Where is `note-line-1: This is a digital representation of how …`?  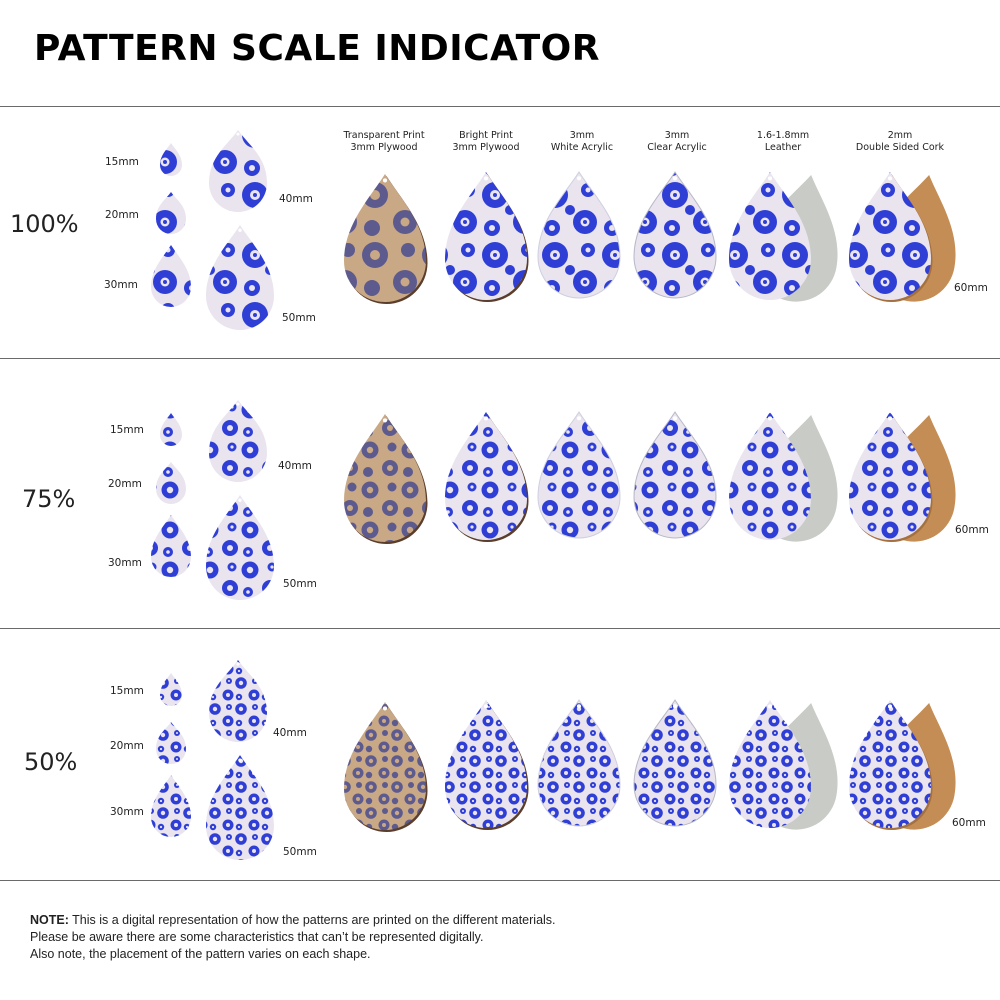
note-line-1: This is a digital representation of how … is located at coordinates (314, 920).